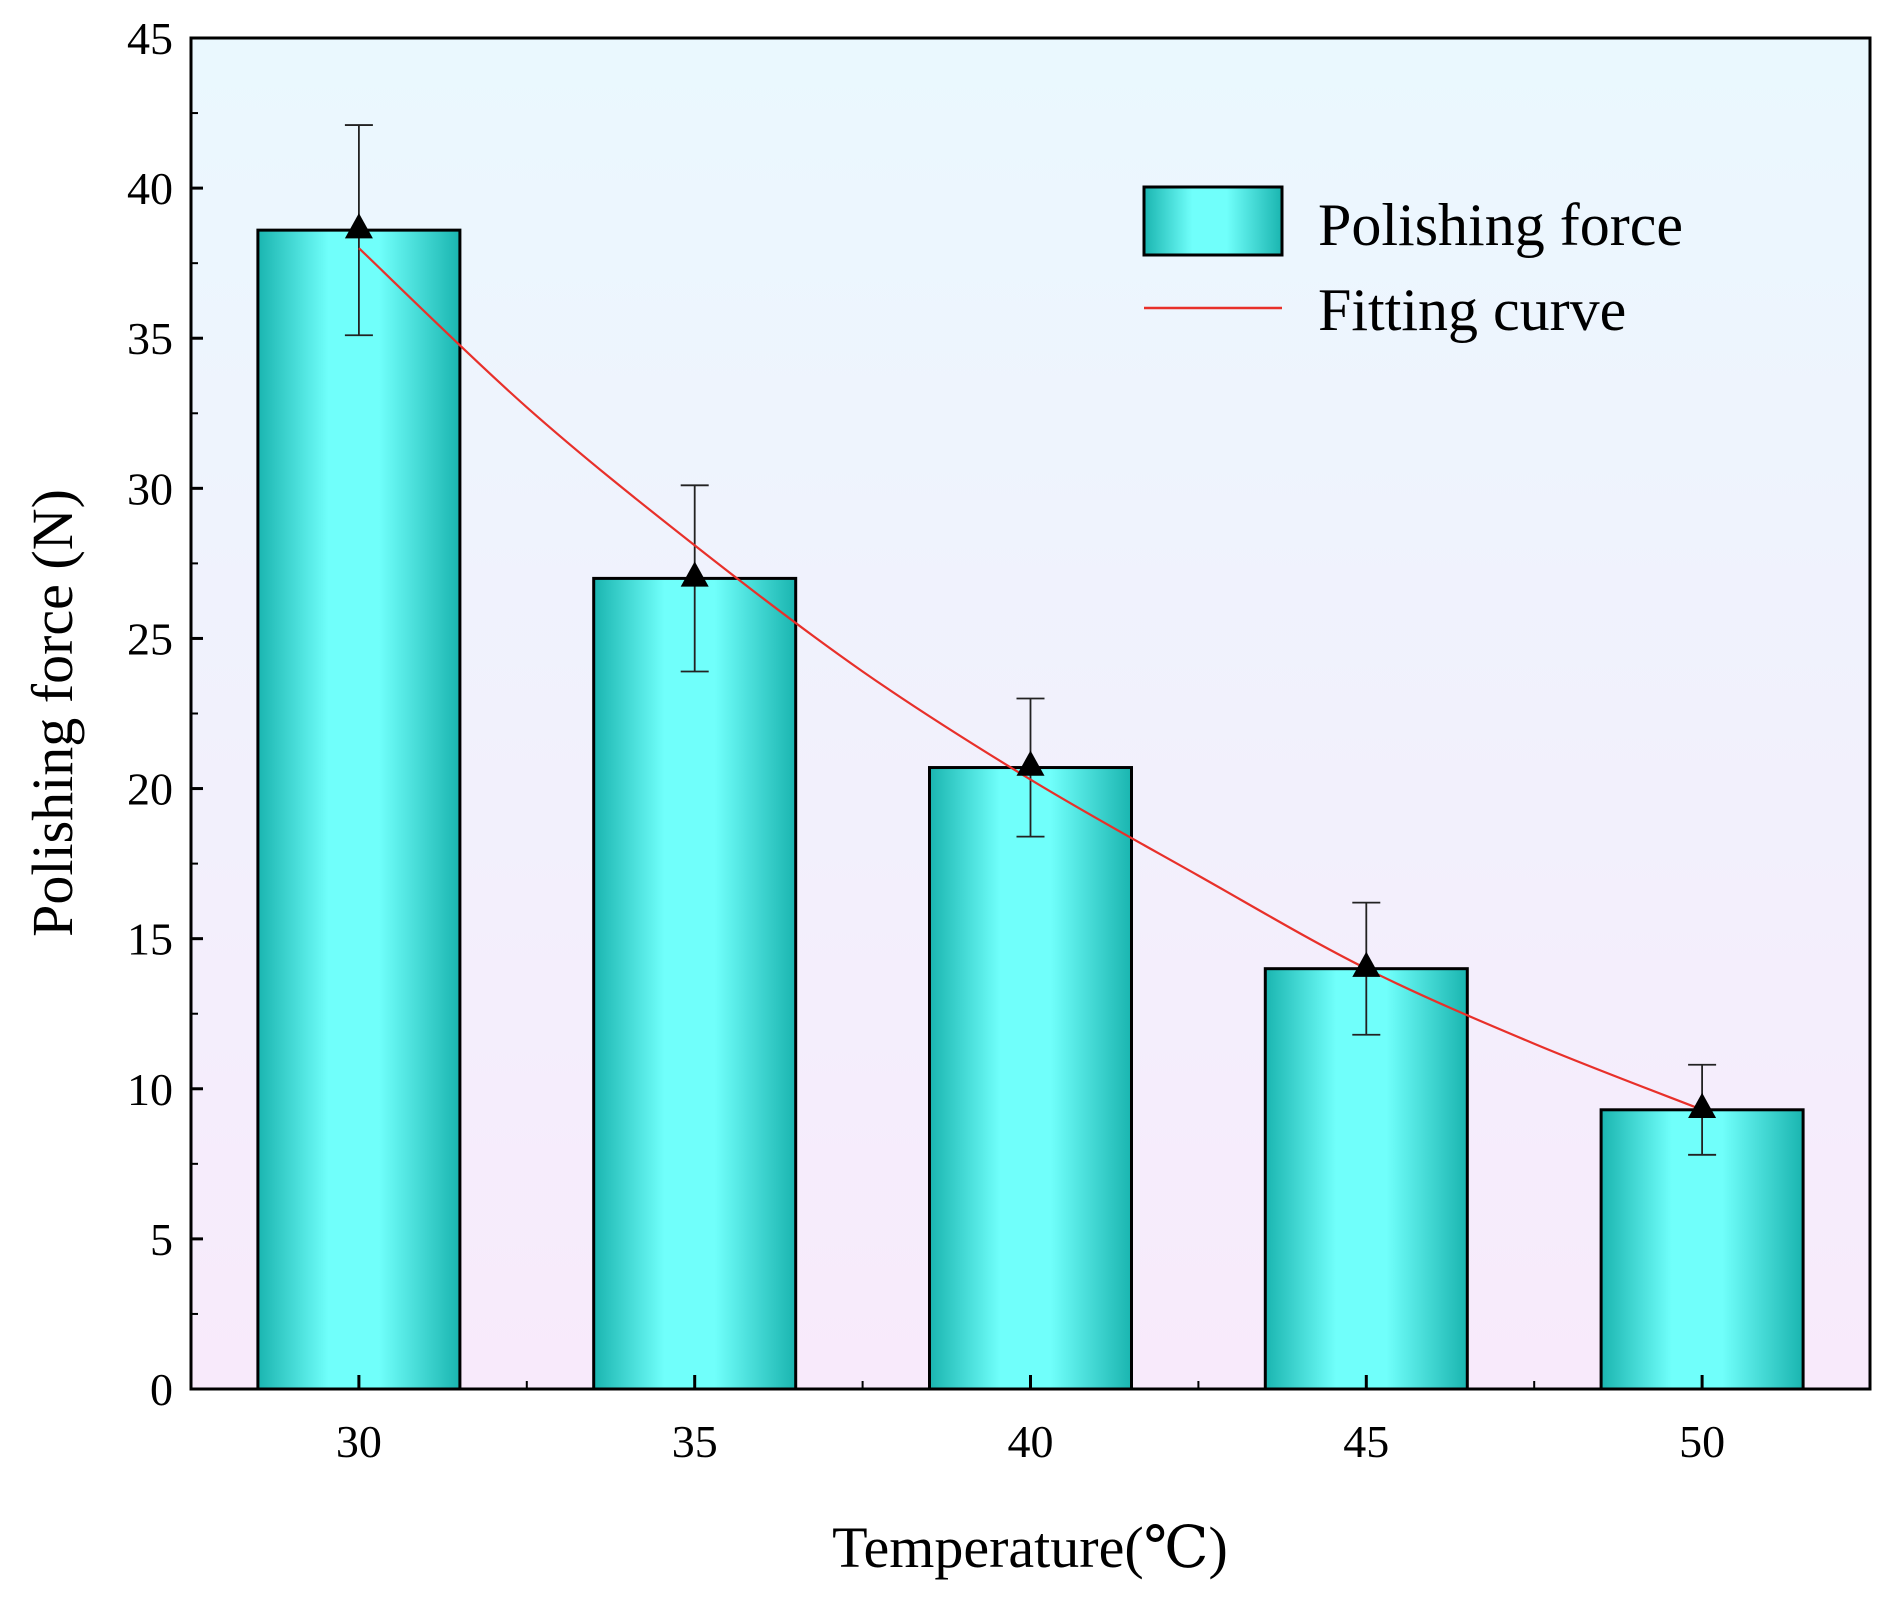 This screenshot has height=1597, width=1885. Describe the element at coordinates (695, 1441) in the screenshot. I see `x-tick-label-35: 35` at that location.